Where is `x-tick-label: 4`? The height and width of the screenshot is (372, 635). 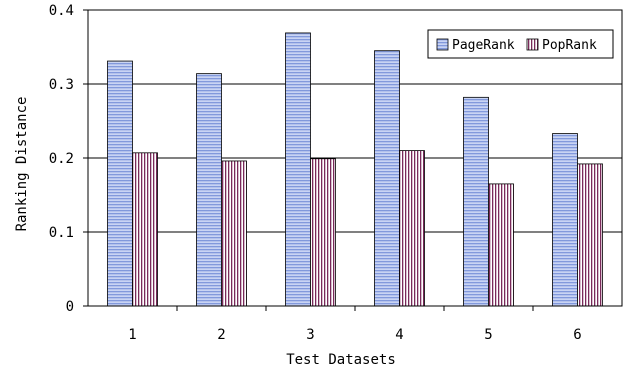
x-tick-label: 4 is located at coordinates (399, 335).